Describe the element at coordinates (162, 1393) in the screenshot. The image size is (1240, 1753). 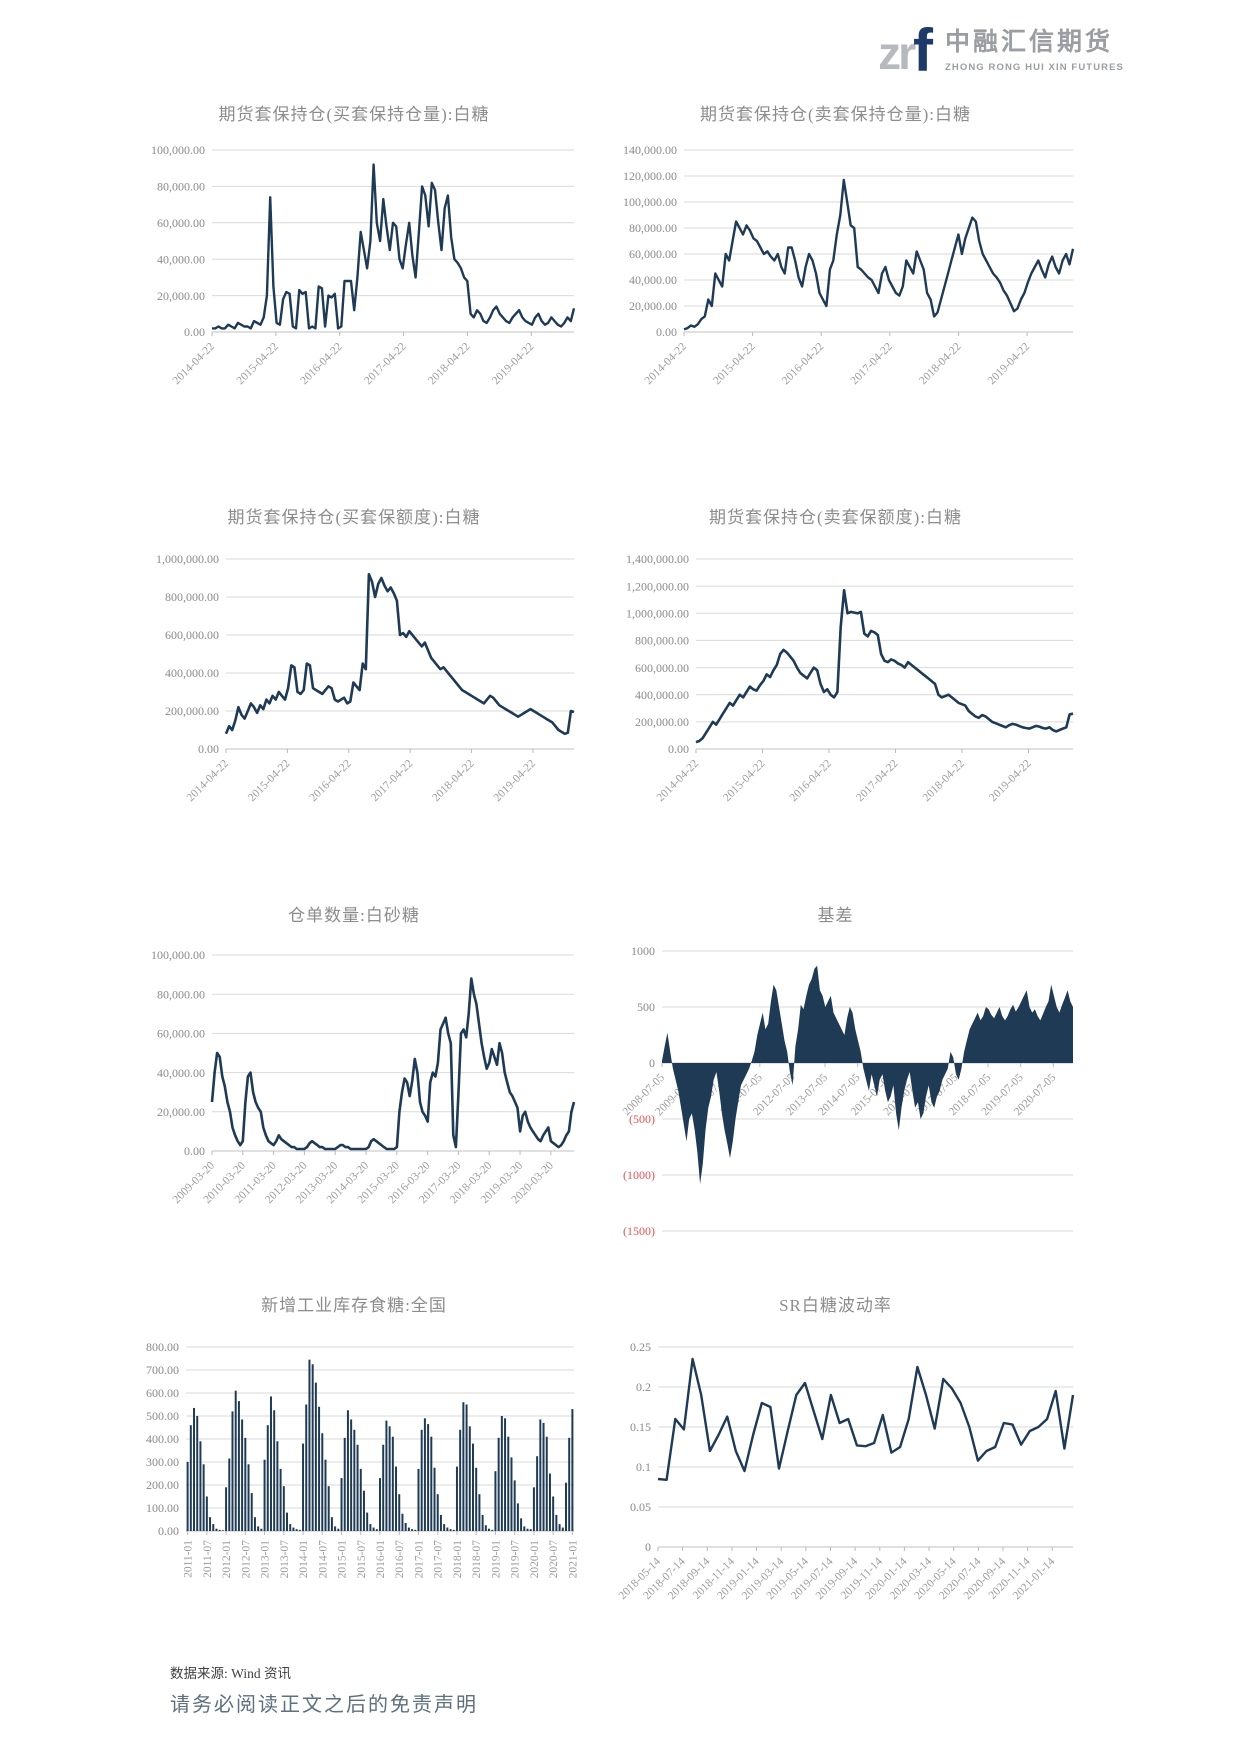
I see `svg-text: 600.00` at that location.